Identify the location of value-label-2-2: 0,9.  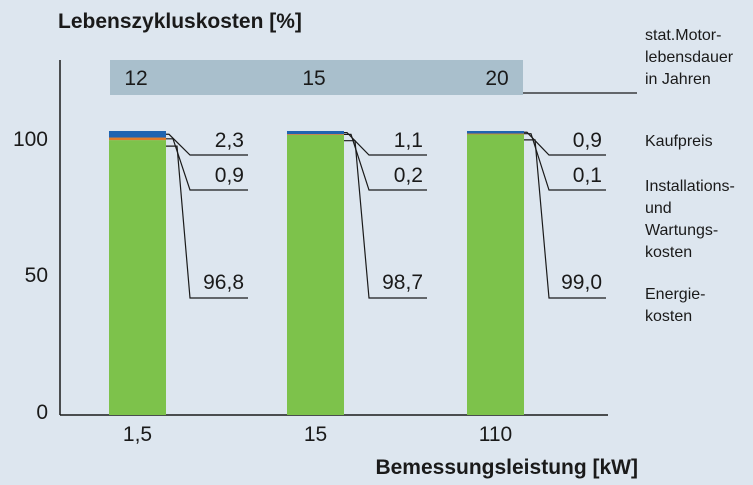
(587, 140).